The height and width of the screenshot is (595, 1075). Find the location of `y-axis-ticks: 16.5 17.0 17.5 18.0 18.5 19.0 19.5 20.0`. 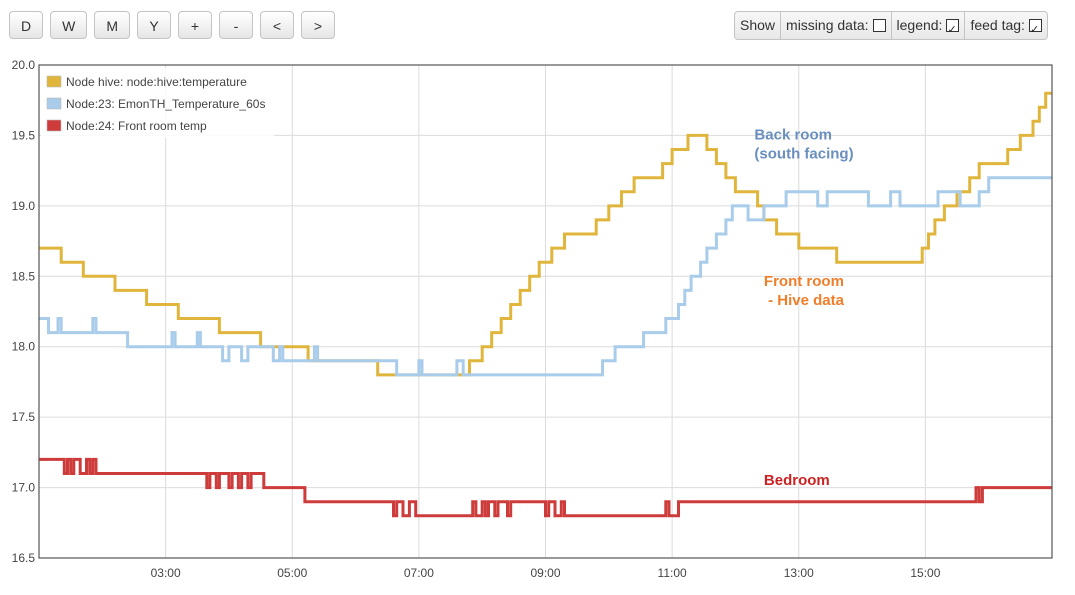

y-axis-ticks: 16.5 17.0 17.5 18.0 18.5 19.0 19.5 20.0 is located at coordinates (24, 311).